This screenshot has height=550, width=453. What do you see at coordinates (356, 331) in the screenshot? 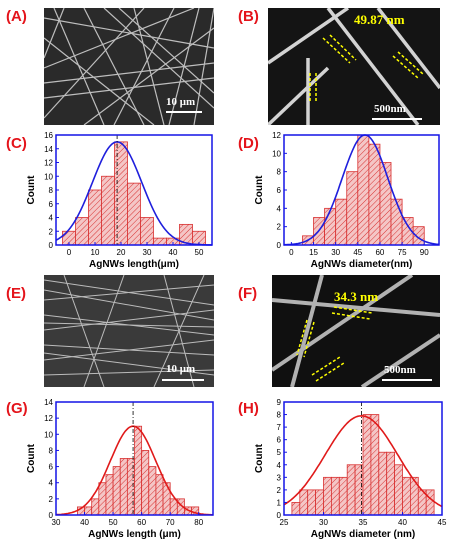
I see `sem-image-f: 34.3 nm 500nm` at bounding box center [356, 331].